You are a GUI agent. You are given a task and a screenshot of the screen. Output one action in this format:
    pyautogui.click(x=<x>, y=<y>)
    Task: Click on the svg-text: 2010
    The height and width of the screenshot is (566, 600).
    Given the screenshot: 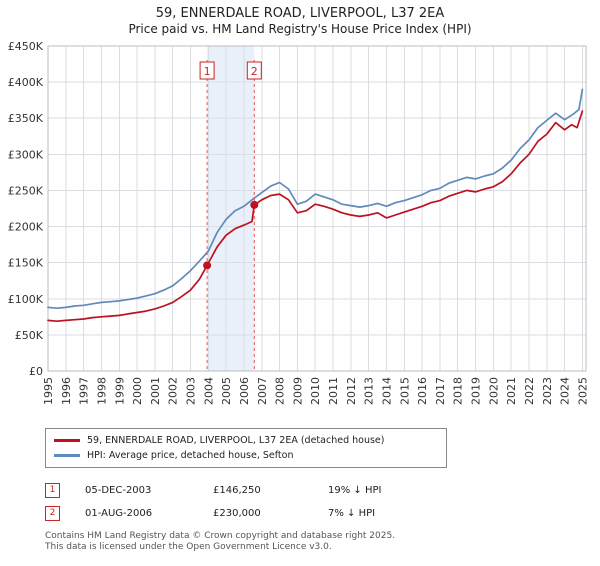 What is the action you would take?
    pyautogui.click(x=315, y=391)
    